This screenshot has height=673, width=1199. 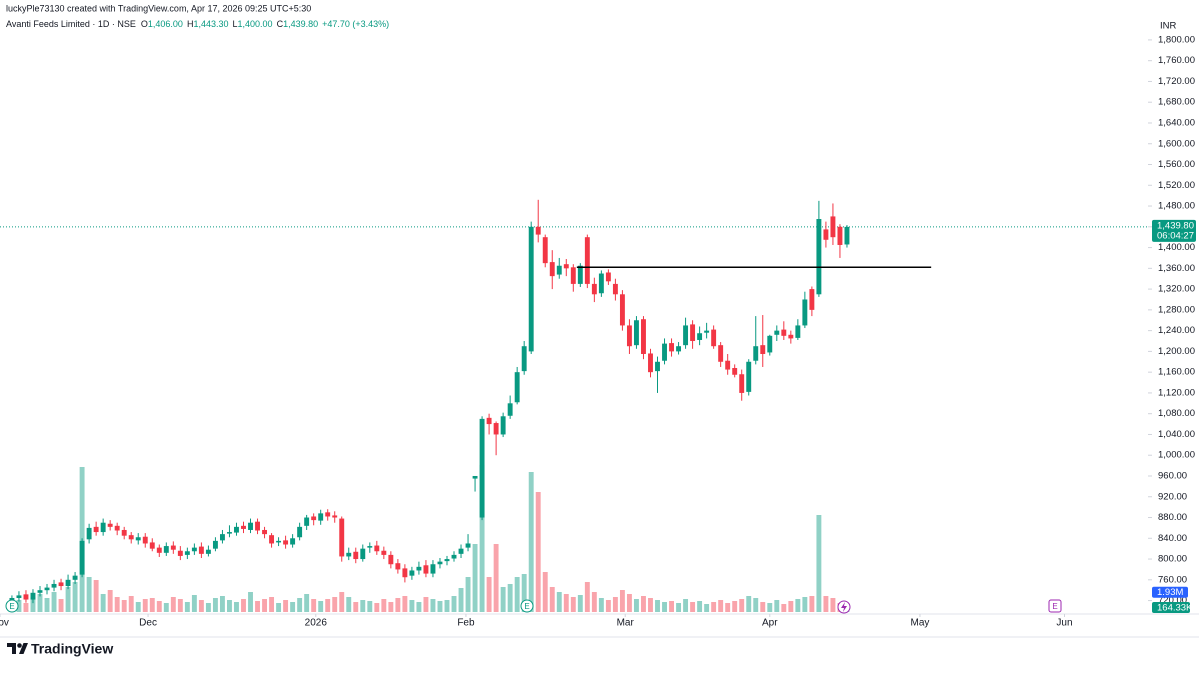 What do you see at coordinates (1172, 476) in the screenshot?
I see `y-tick-label: 960.00` at bounding box center [1172, 476].